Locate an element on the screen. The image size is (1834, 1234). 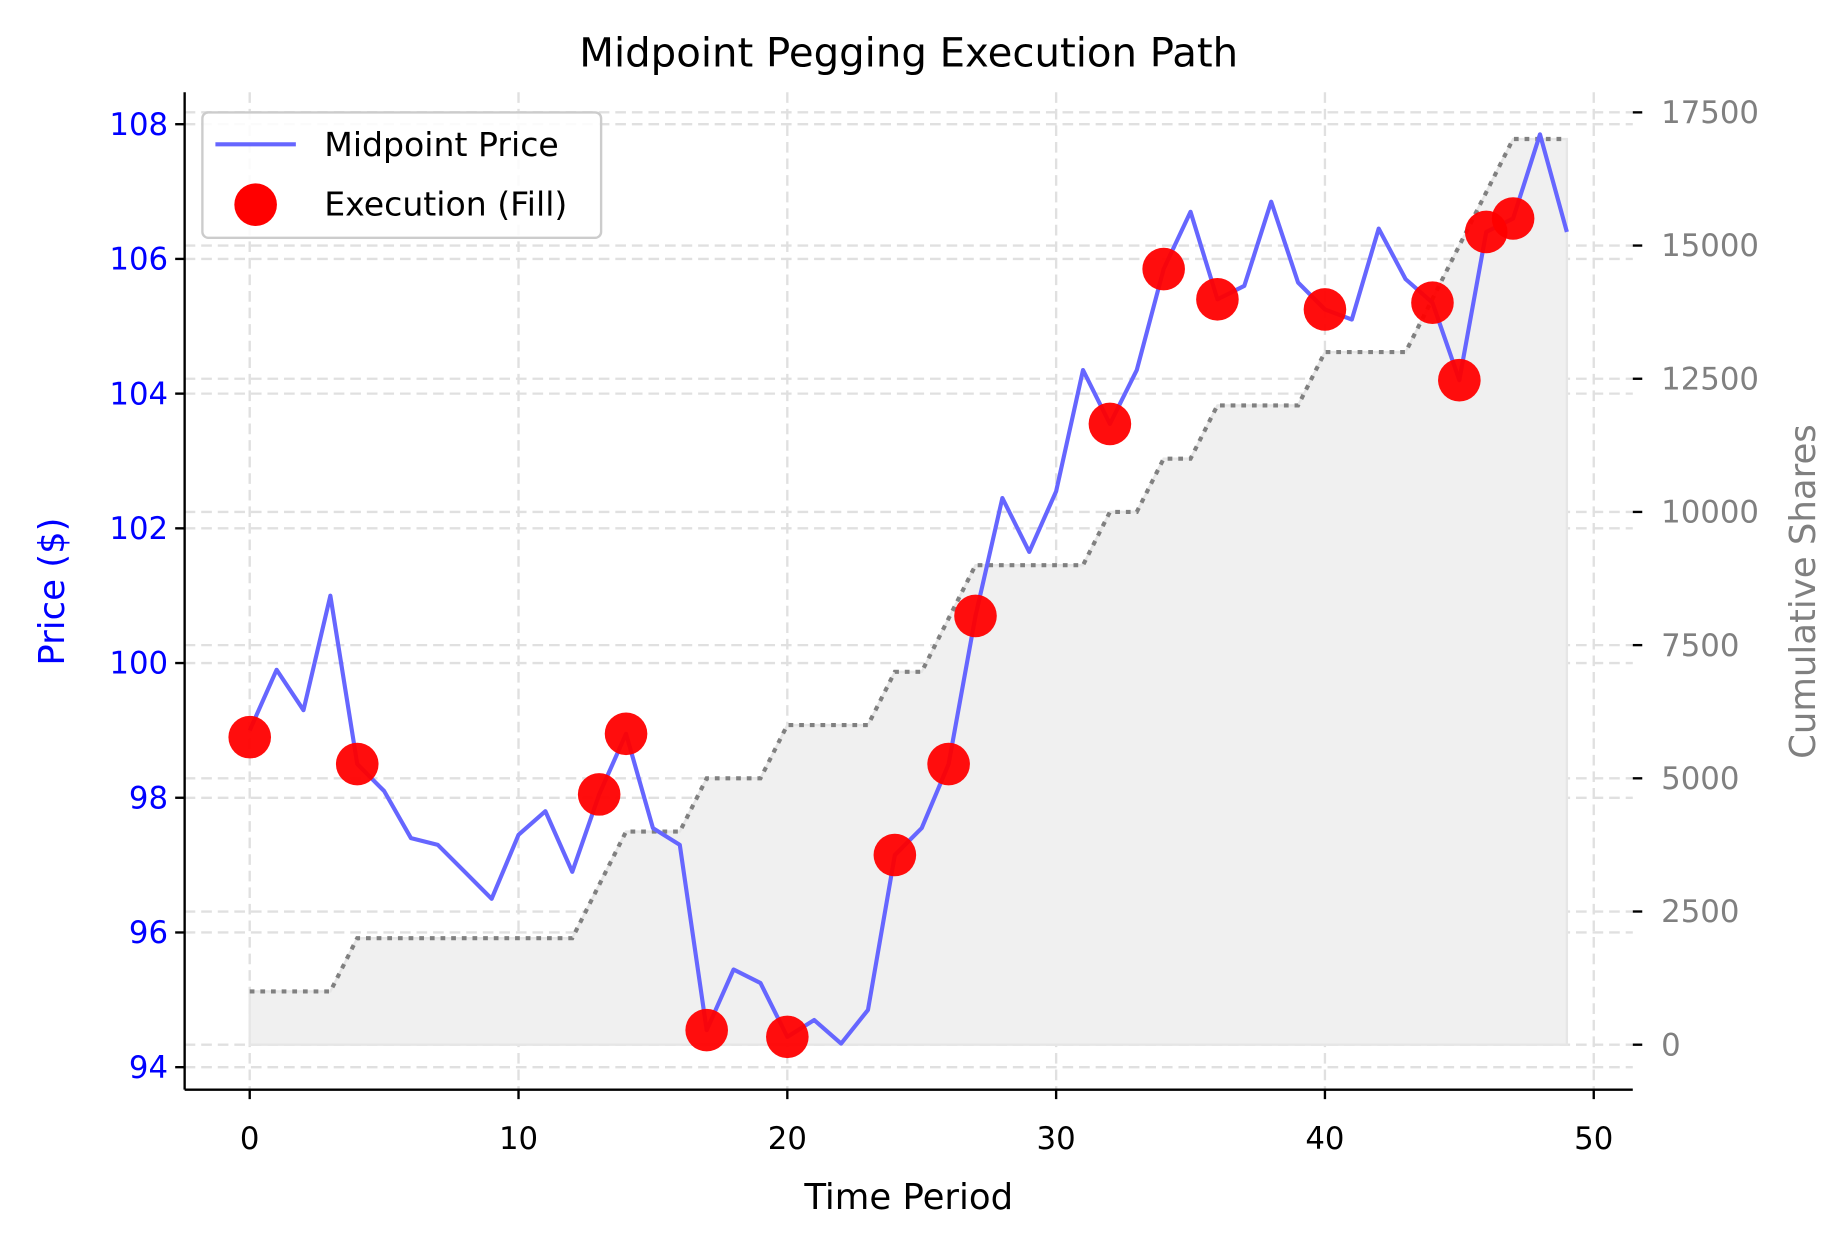
x-tick-label: 50 is located at coordinates (1593, 1139).